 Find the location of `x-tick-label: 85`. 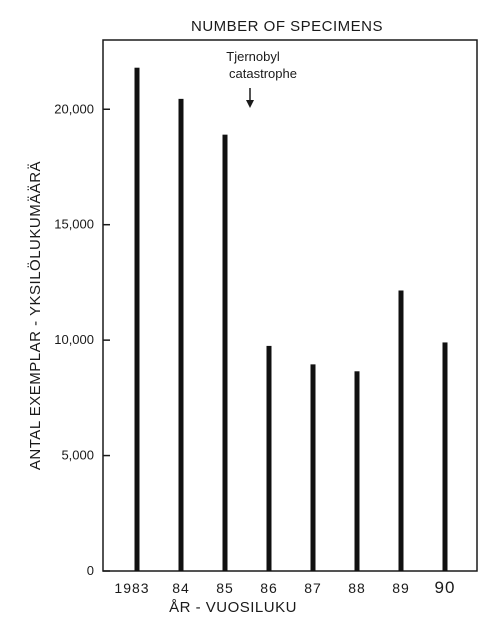

x-tick-label: 85 is located at coordinates (225, 588).